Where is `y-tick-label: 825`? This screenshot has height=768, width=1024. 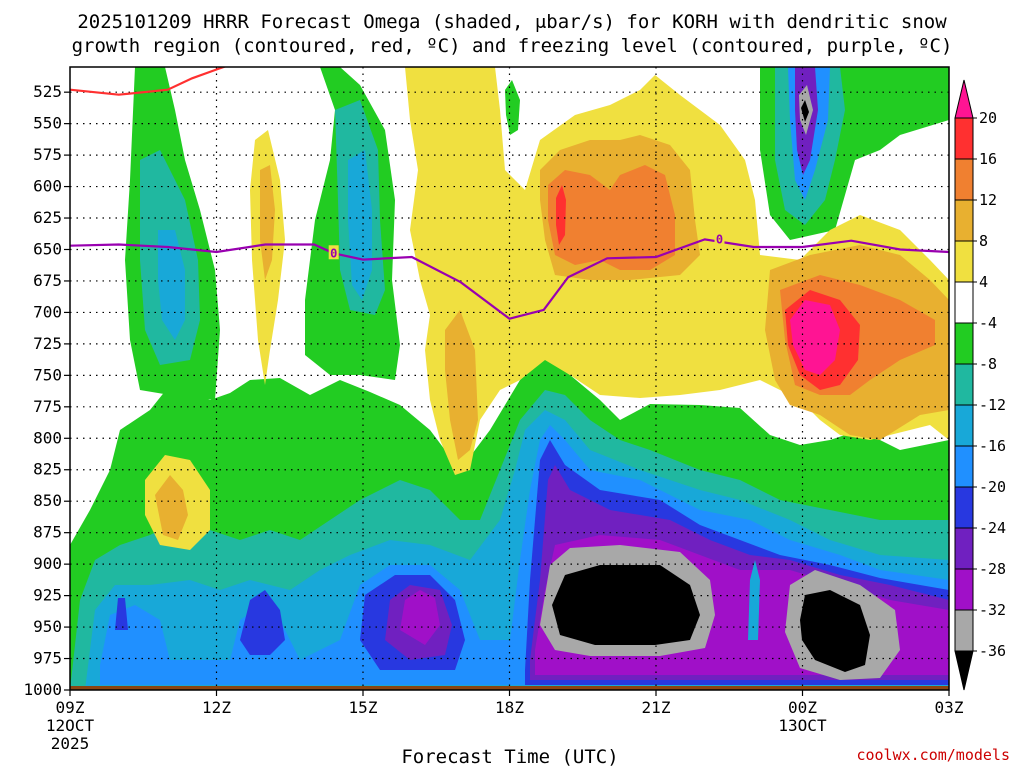 y-tick-label: 825 is located at coordinates (47, 469).